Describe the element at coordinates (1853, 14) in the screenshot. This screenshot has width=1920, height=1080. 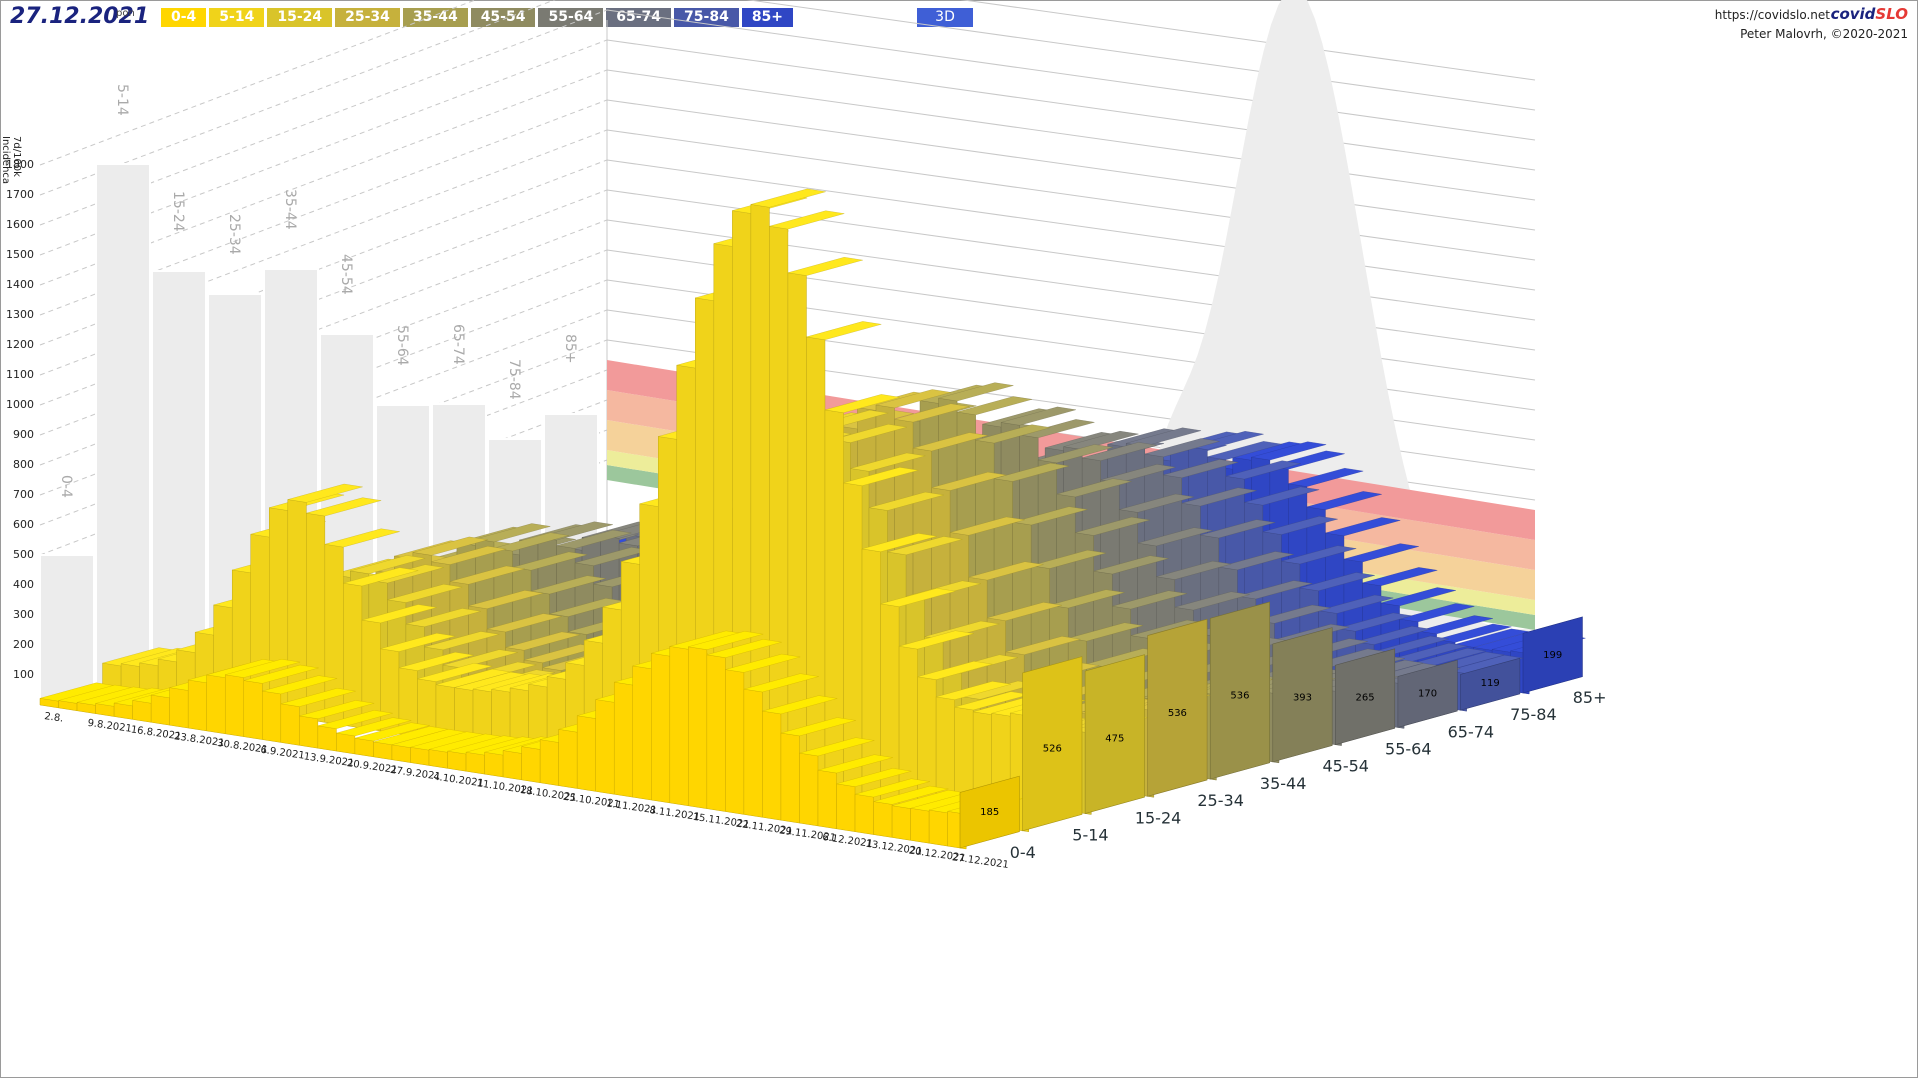
I see `brand-part-a: covid` at that location.